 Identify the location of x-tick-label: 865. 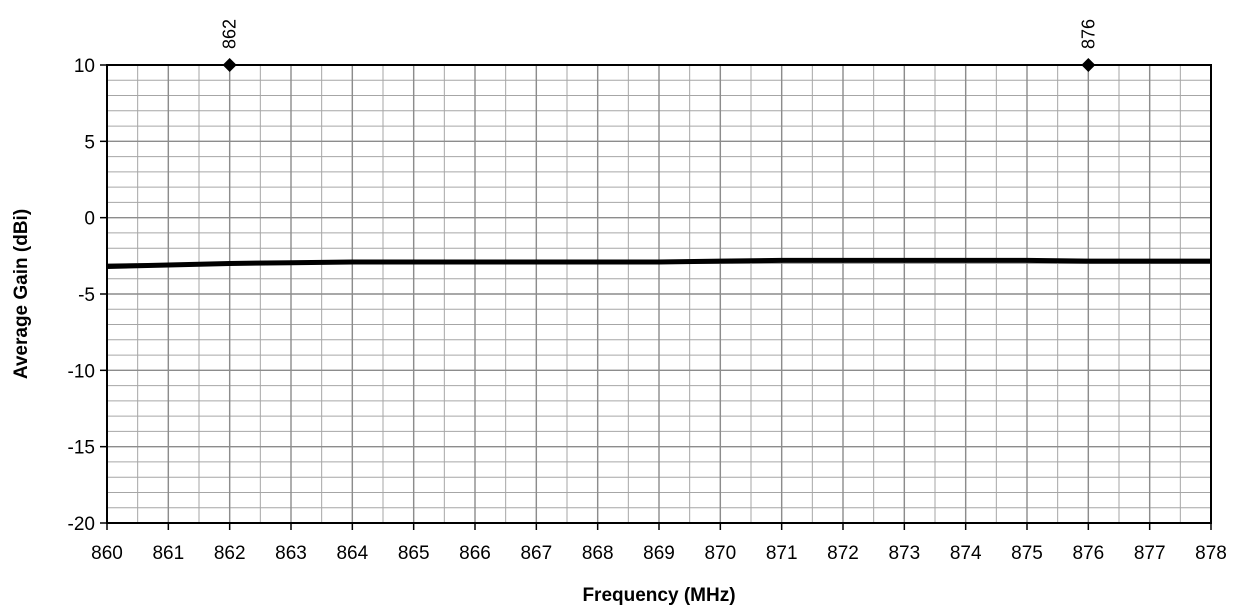
(414, 553).